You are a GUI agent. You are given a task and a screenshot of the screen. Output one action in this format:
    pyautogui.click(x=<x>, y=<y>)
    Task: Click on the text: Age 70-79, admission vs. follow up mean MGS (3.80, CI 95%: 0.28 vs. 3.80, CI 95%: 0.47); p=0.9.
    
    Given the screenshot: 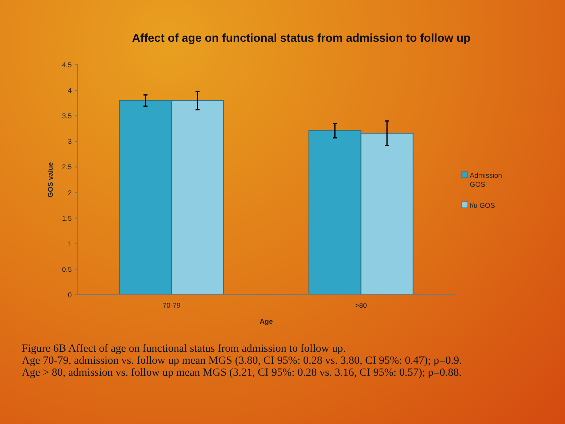 What is the action you would take?
    pyautogui.click(x=243, y=361)
    